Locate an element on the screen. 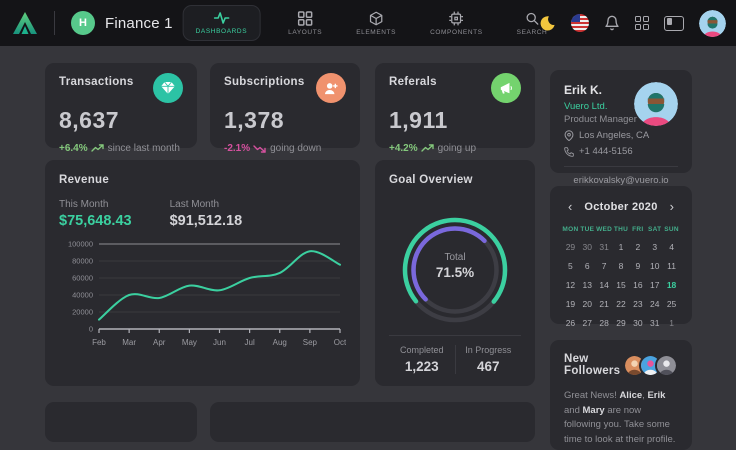  calendar-day: 13 is located at coordinates (587, 285).